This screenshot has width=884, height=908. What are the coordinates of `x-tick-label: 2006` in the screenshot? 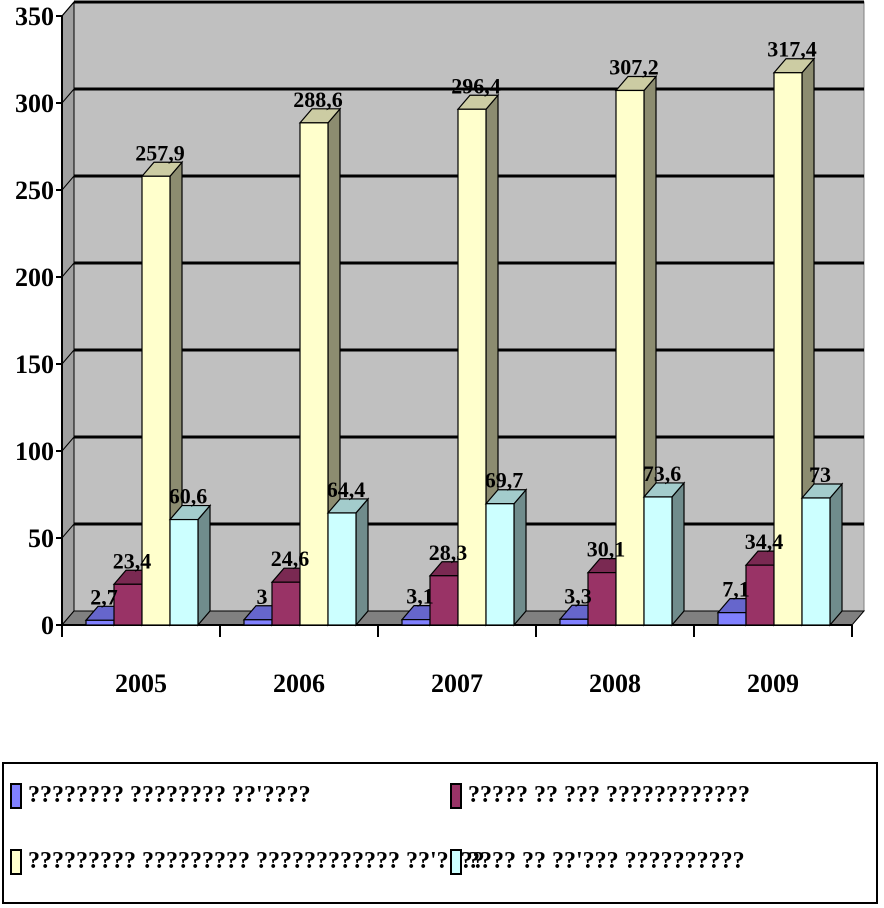 It's located at (299, 683).